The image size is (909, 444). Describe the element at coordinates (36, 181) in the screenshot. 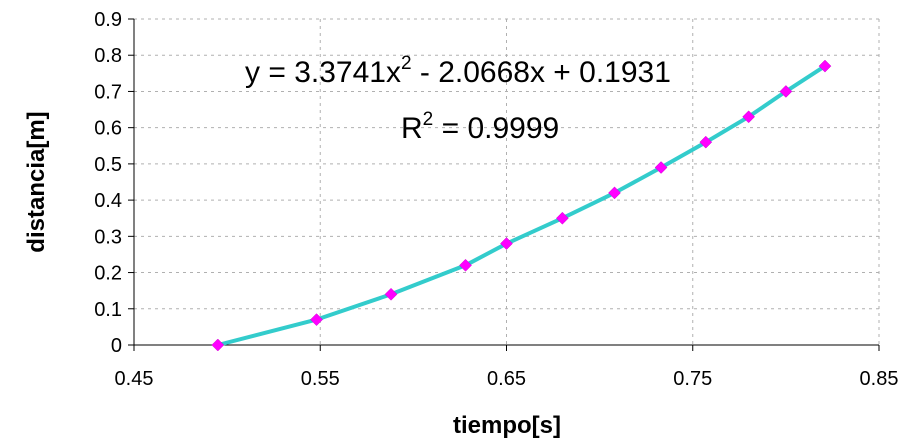

I see `y-axis-label: distancia[m]` at that location.